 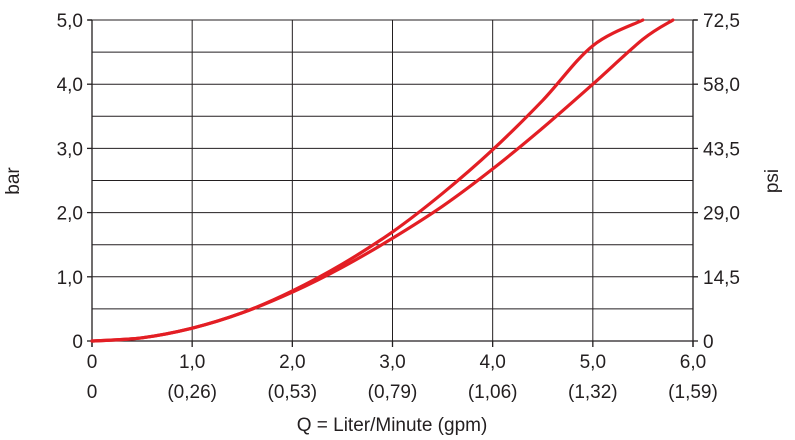 I want to click on x-tick-label: 2,0, so click(x=292, y=362).